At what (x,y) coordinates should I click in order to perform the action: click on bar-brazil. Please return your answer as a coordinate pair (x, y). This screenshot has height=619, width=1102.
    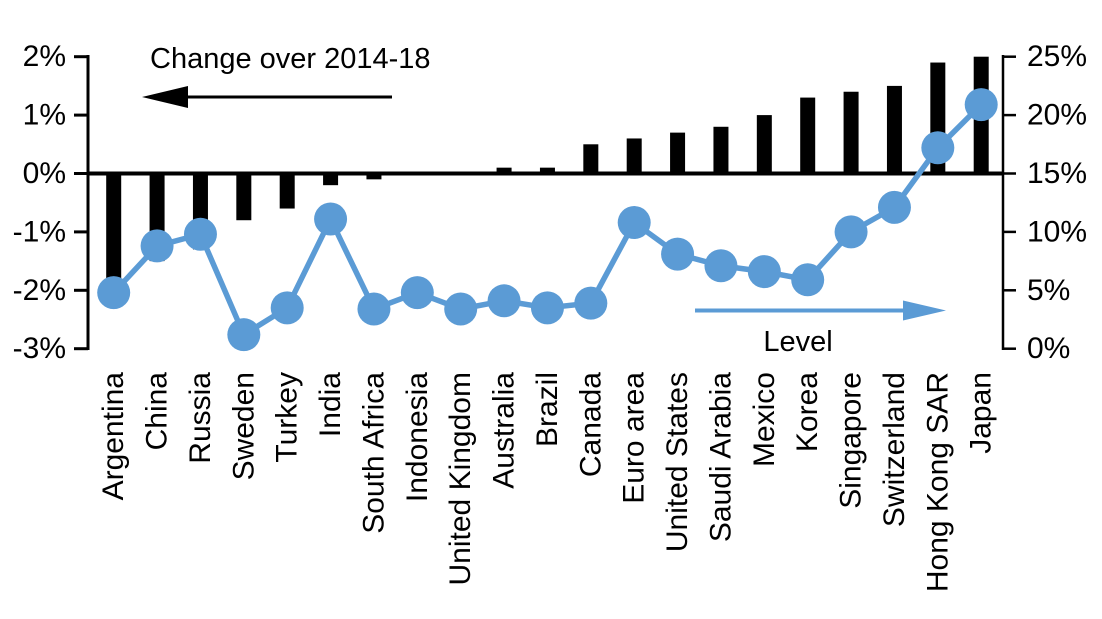
    Looking at the image, I should click on (547, 170).